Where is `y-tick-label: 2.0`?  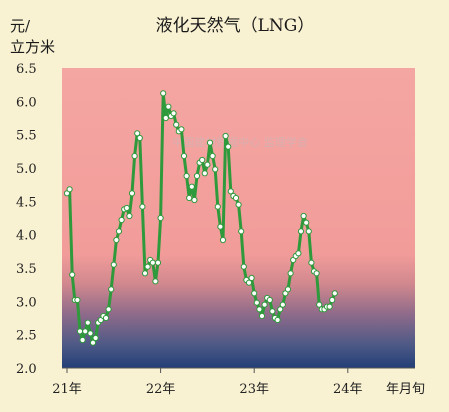 y-tick-label: 2.0 is located at coordinates (26, 369).